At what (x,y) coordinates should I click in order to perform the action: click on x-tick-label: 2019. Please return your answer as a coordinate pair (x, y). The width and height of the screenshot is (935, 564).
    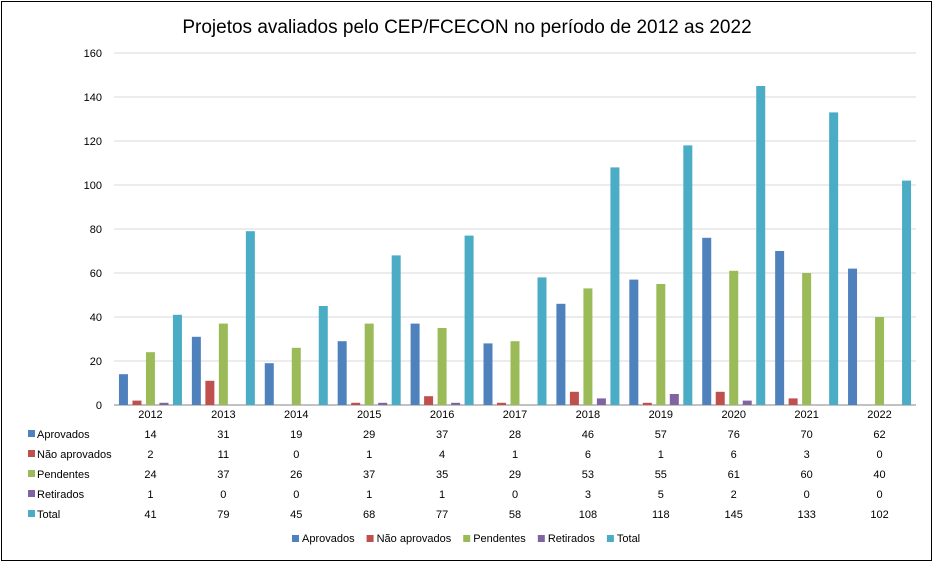
    Looking at the image, I should click on (661, 415).